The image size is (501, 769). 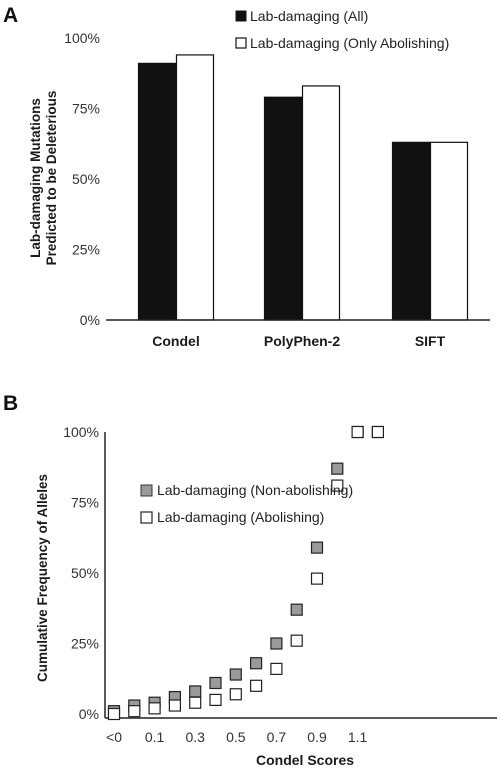 I want to click on panel-b-x-ticks: <0 0.1 0.3 0.5 0.7 0.9 1.1, so click(x=237, y=737).